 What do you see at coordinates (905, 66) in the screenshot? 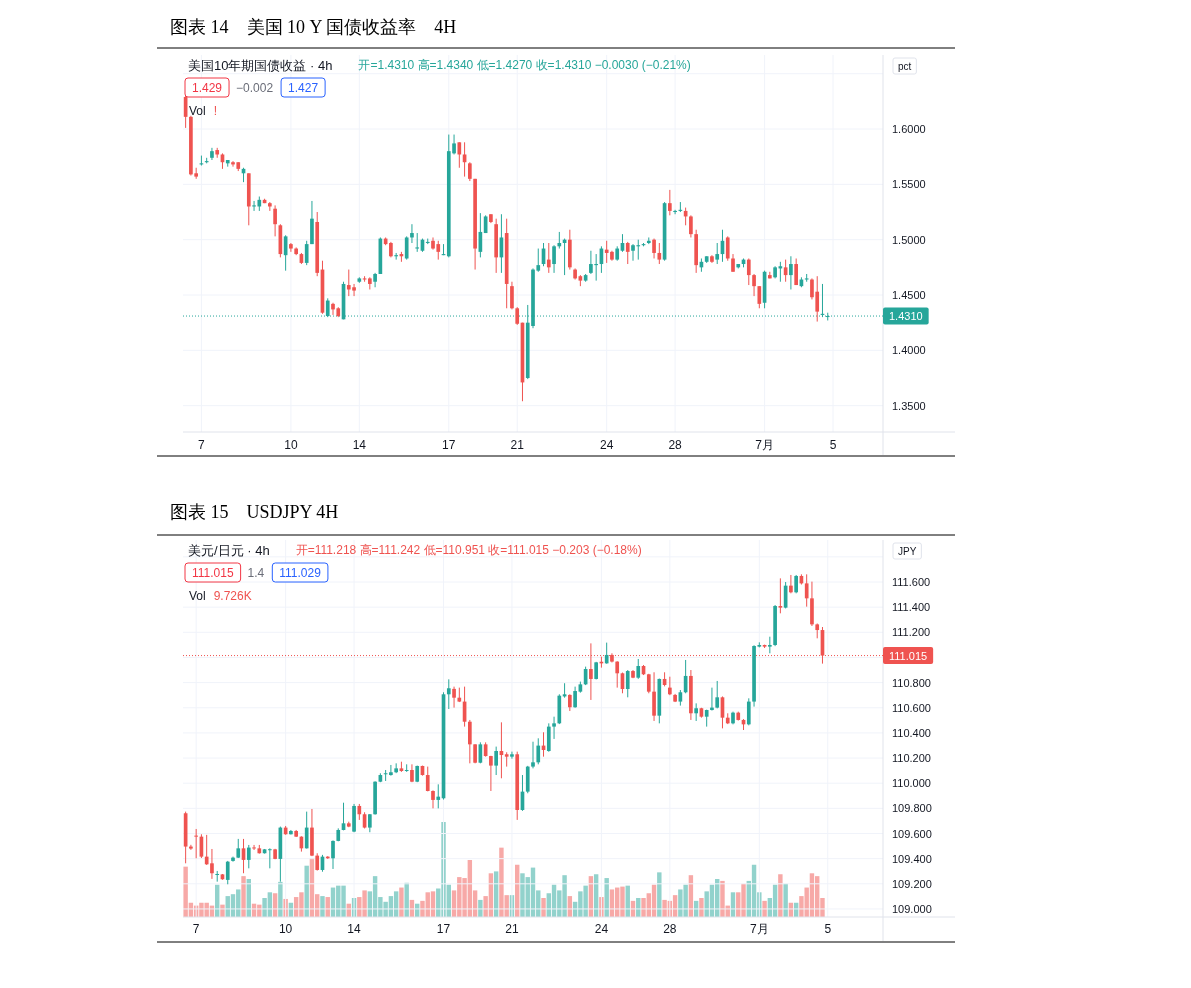
I see `text: pct` at bounding box center [905, 66].